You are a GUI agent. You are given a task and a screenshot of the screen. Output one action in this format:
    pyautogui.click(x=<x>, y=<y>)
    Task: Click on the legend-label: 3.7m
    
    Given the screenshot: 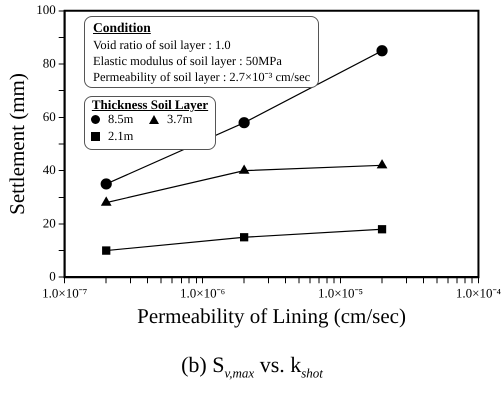 What is the action you would take?
    pyautogui.click(x=179, y=119)
    